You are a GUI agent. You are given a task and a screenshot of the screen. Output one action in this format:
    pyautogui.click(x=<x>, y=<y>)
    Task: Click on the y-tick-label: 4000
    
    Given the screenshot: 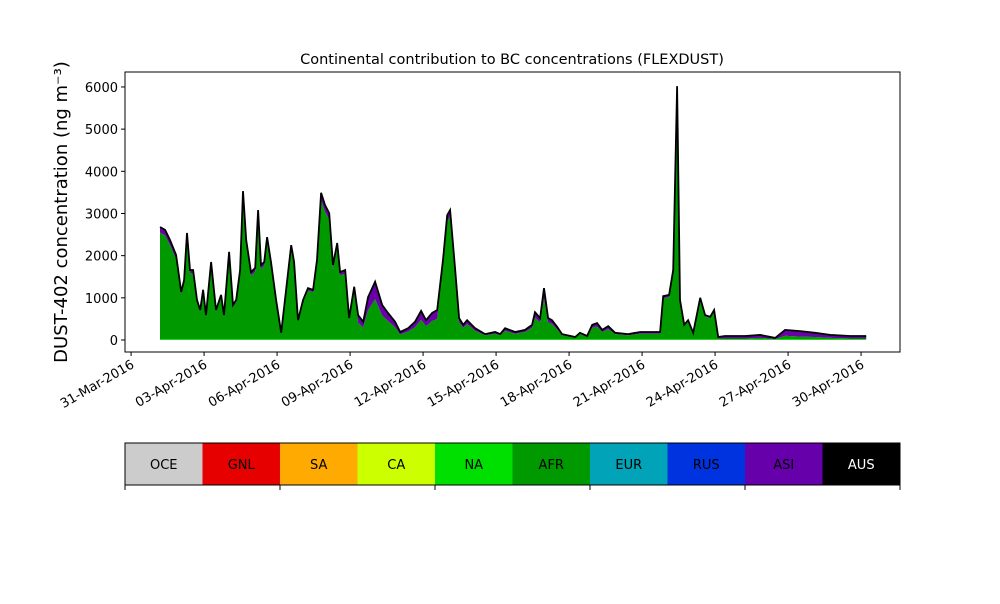 What is the action you would take?
    pyautogui.click(x=101, y=172)
    